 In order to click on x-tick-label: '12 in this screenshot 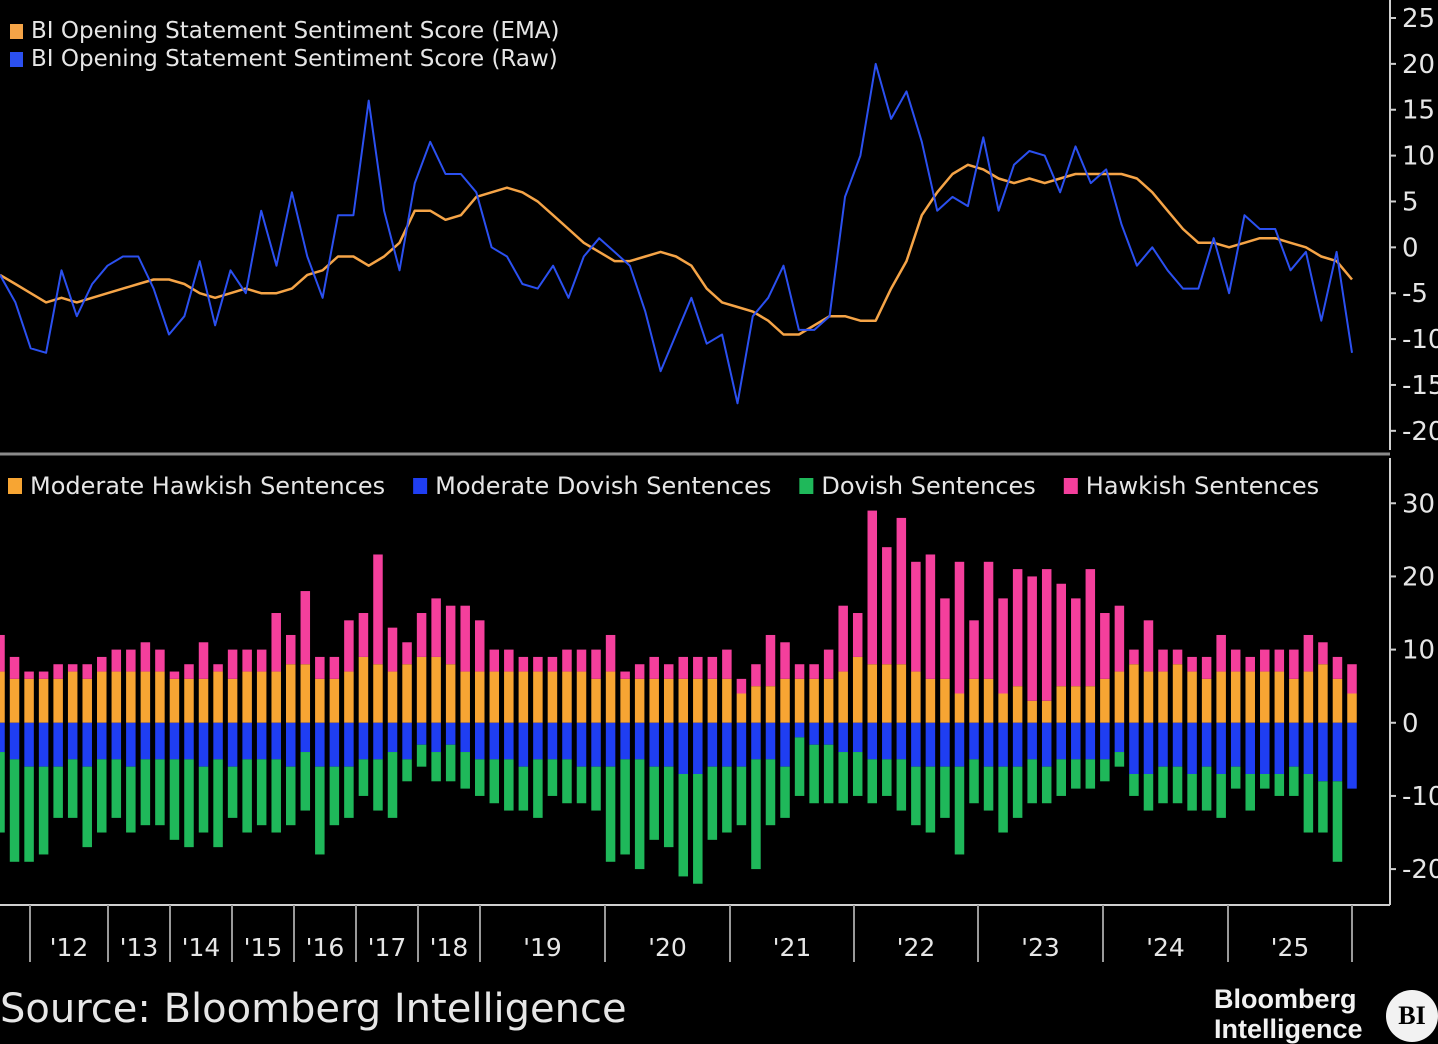, I will do `click(69, 947)`.